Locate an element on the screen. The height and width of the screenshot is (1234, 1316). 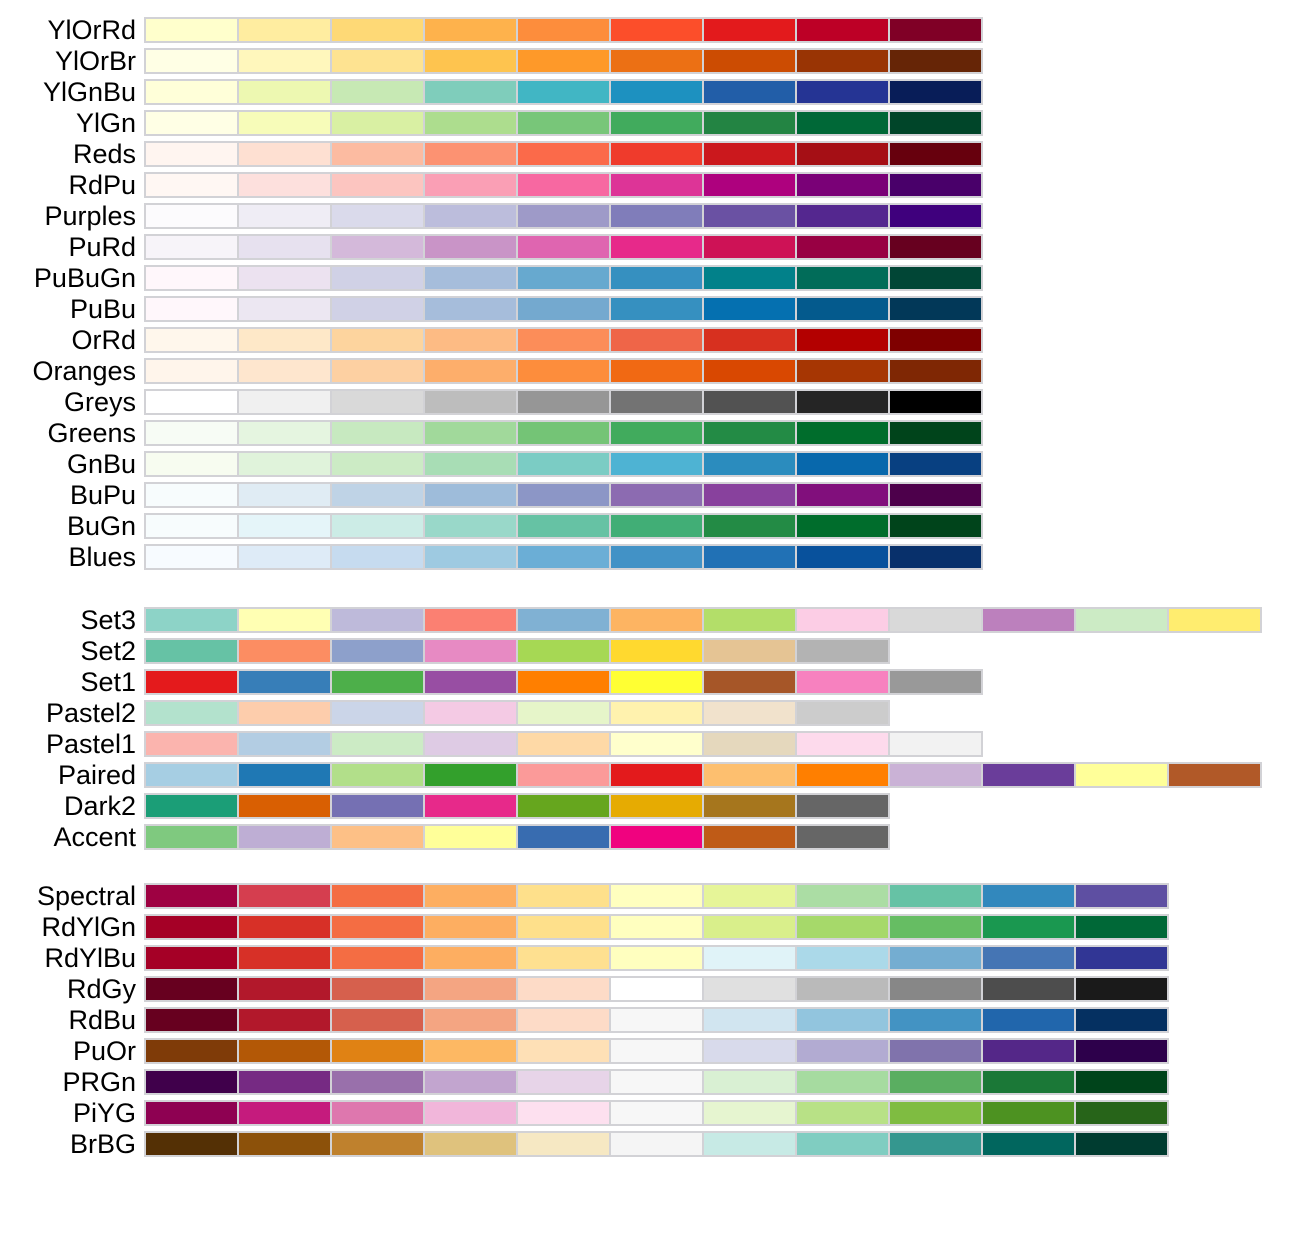
palette-label: YlGnBu is located at coordinates (89, 91).